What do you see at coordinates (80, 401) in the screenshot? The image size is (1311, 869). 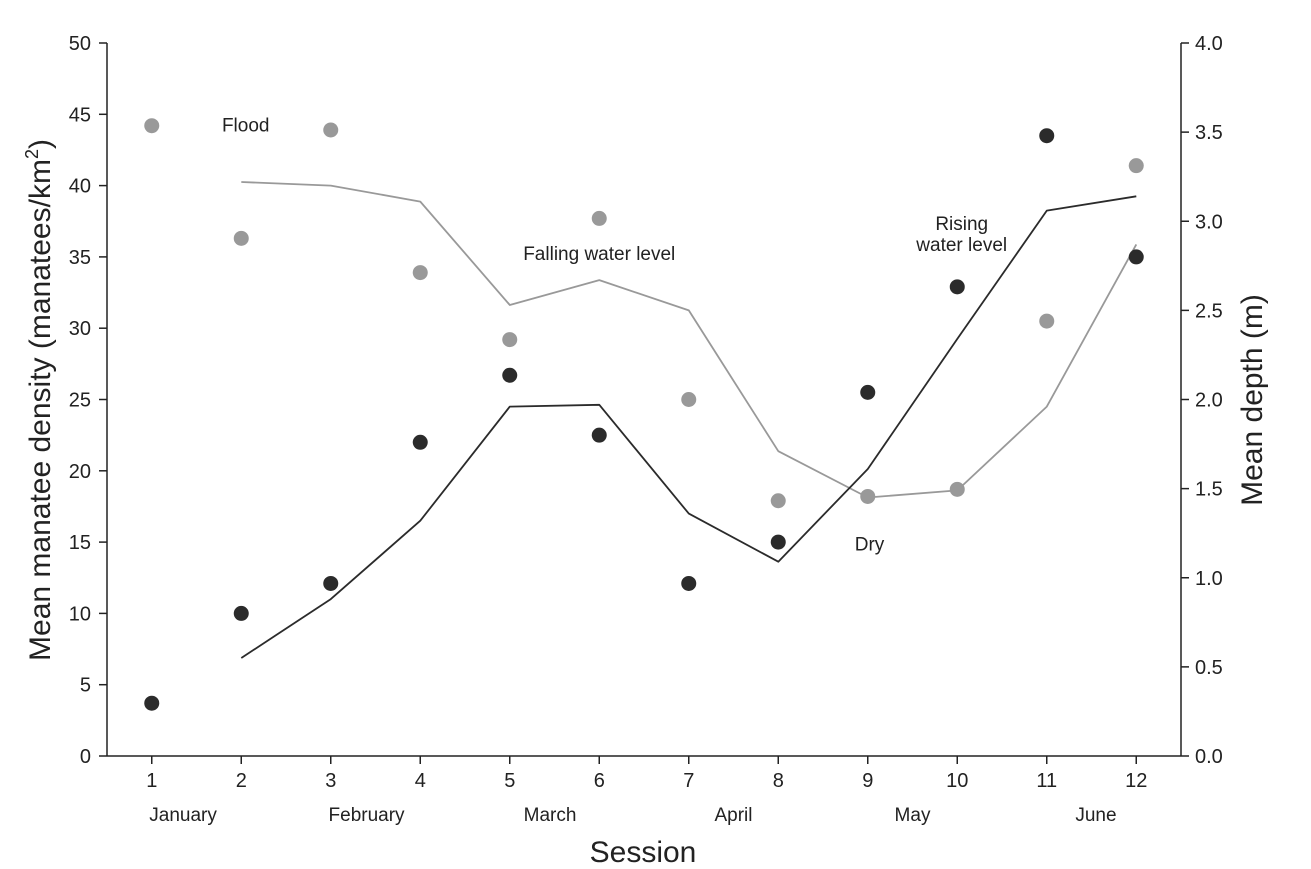 I see `left-y-tick-label: 25` at bounding box center [80, 401].